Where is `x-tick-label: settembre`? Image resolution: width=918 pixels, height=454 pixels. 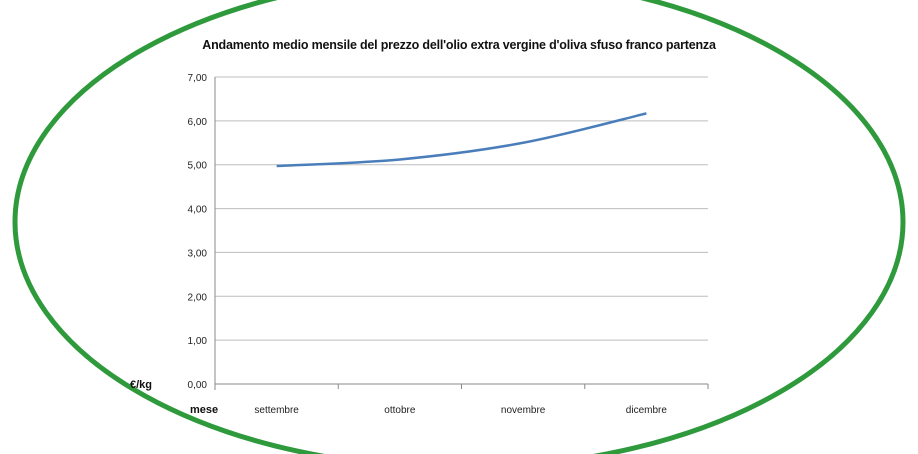
x-tick-label: settembre is located at coordinates (276, 410).